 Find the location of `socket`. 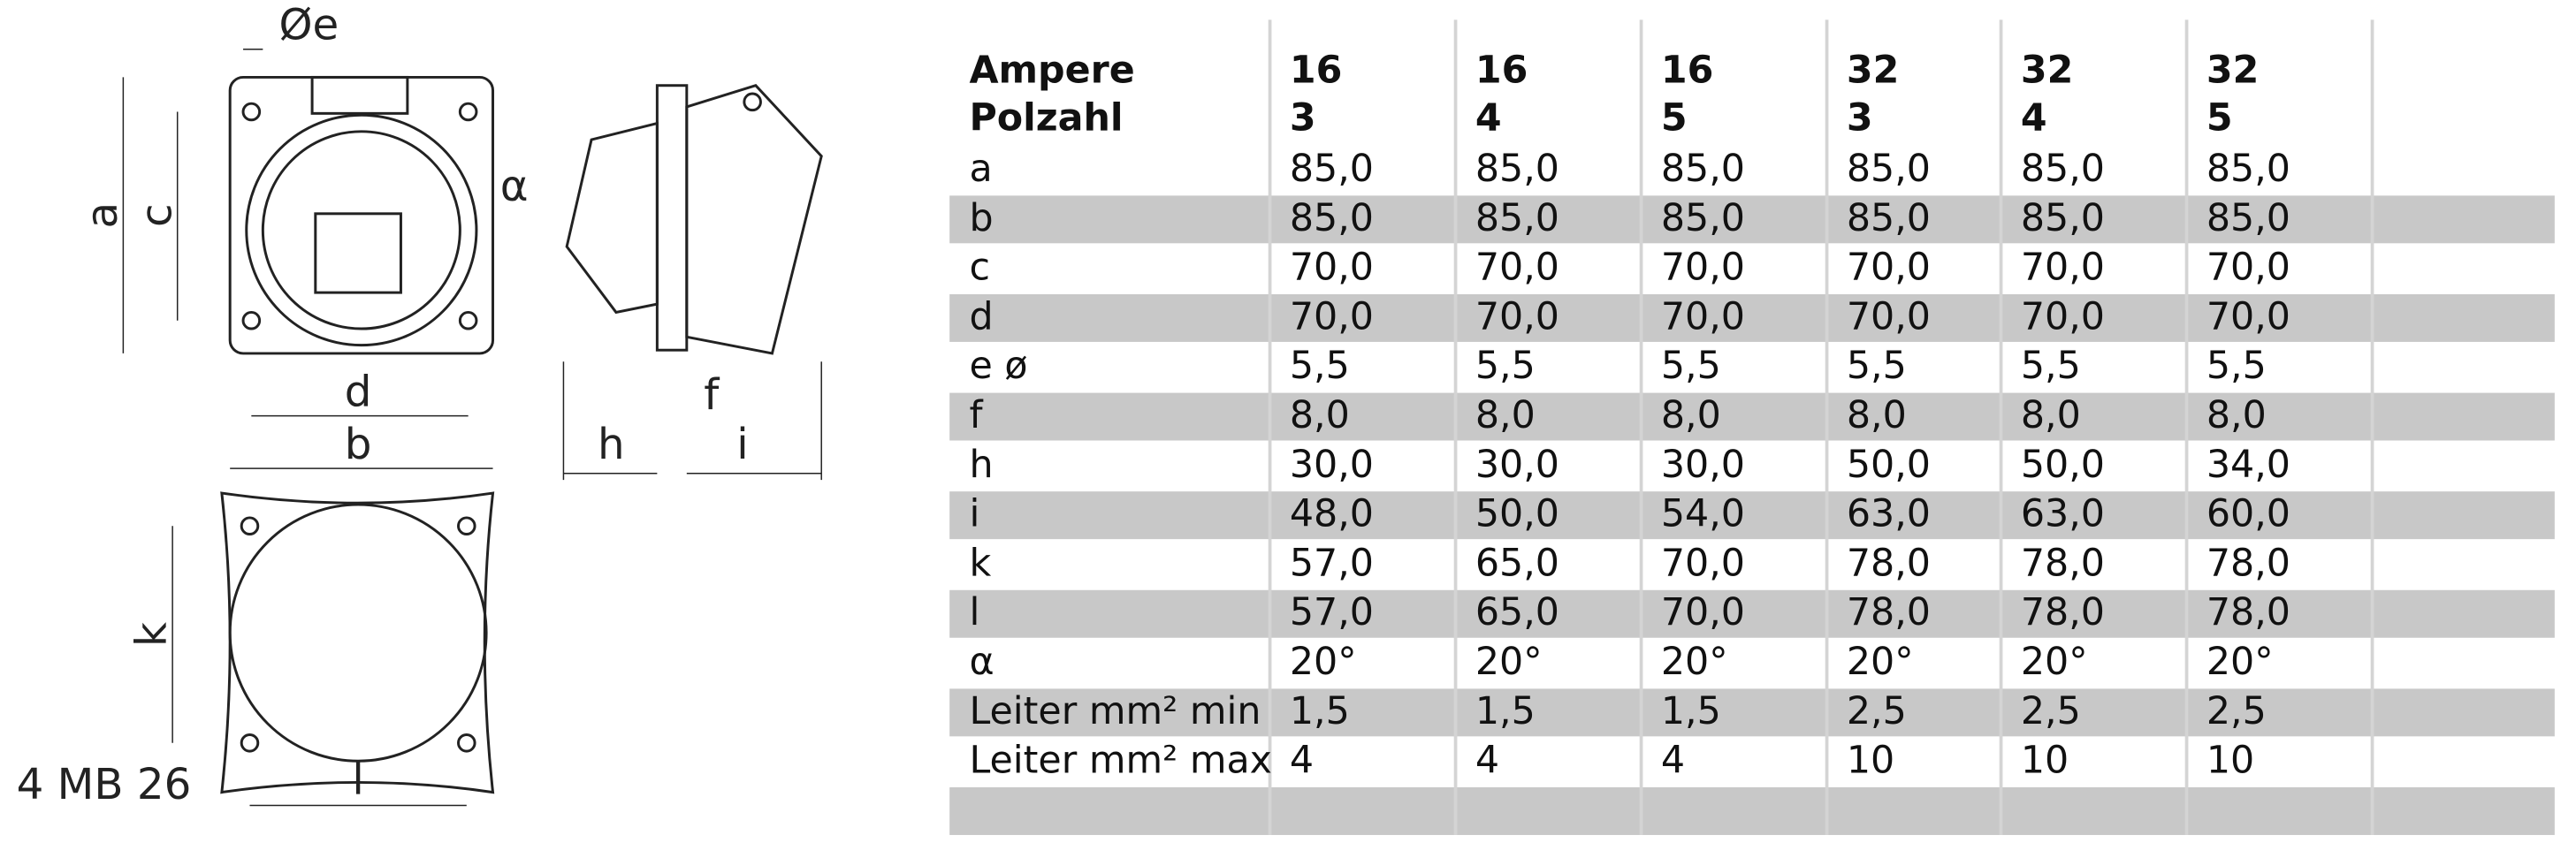

socket is located at coordinates (361, 230).